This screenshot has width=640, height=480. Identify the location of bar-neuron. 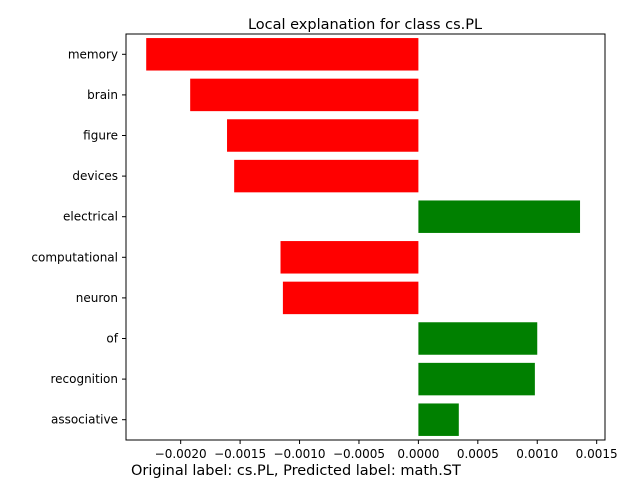
(350, 298).